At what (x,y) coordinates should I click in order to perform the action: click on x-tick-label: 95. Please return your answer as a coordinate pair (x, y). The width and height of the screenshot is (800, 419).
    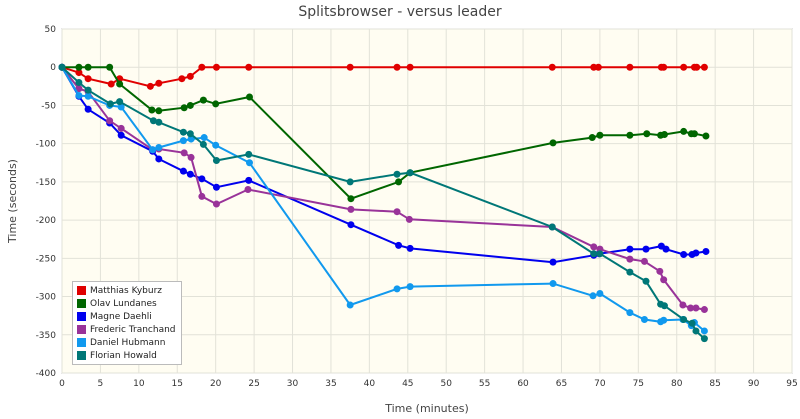
    Looking at the image, I should click on (791, 384).